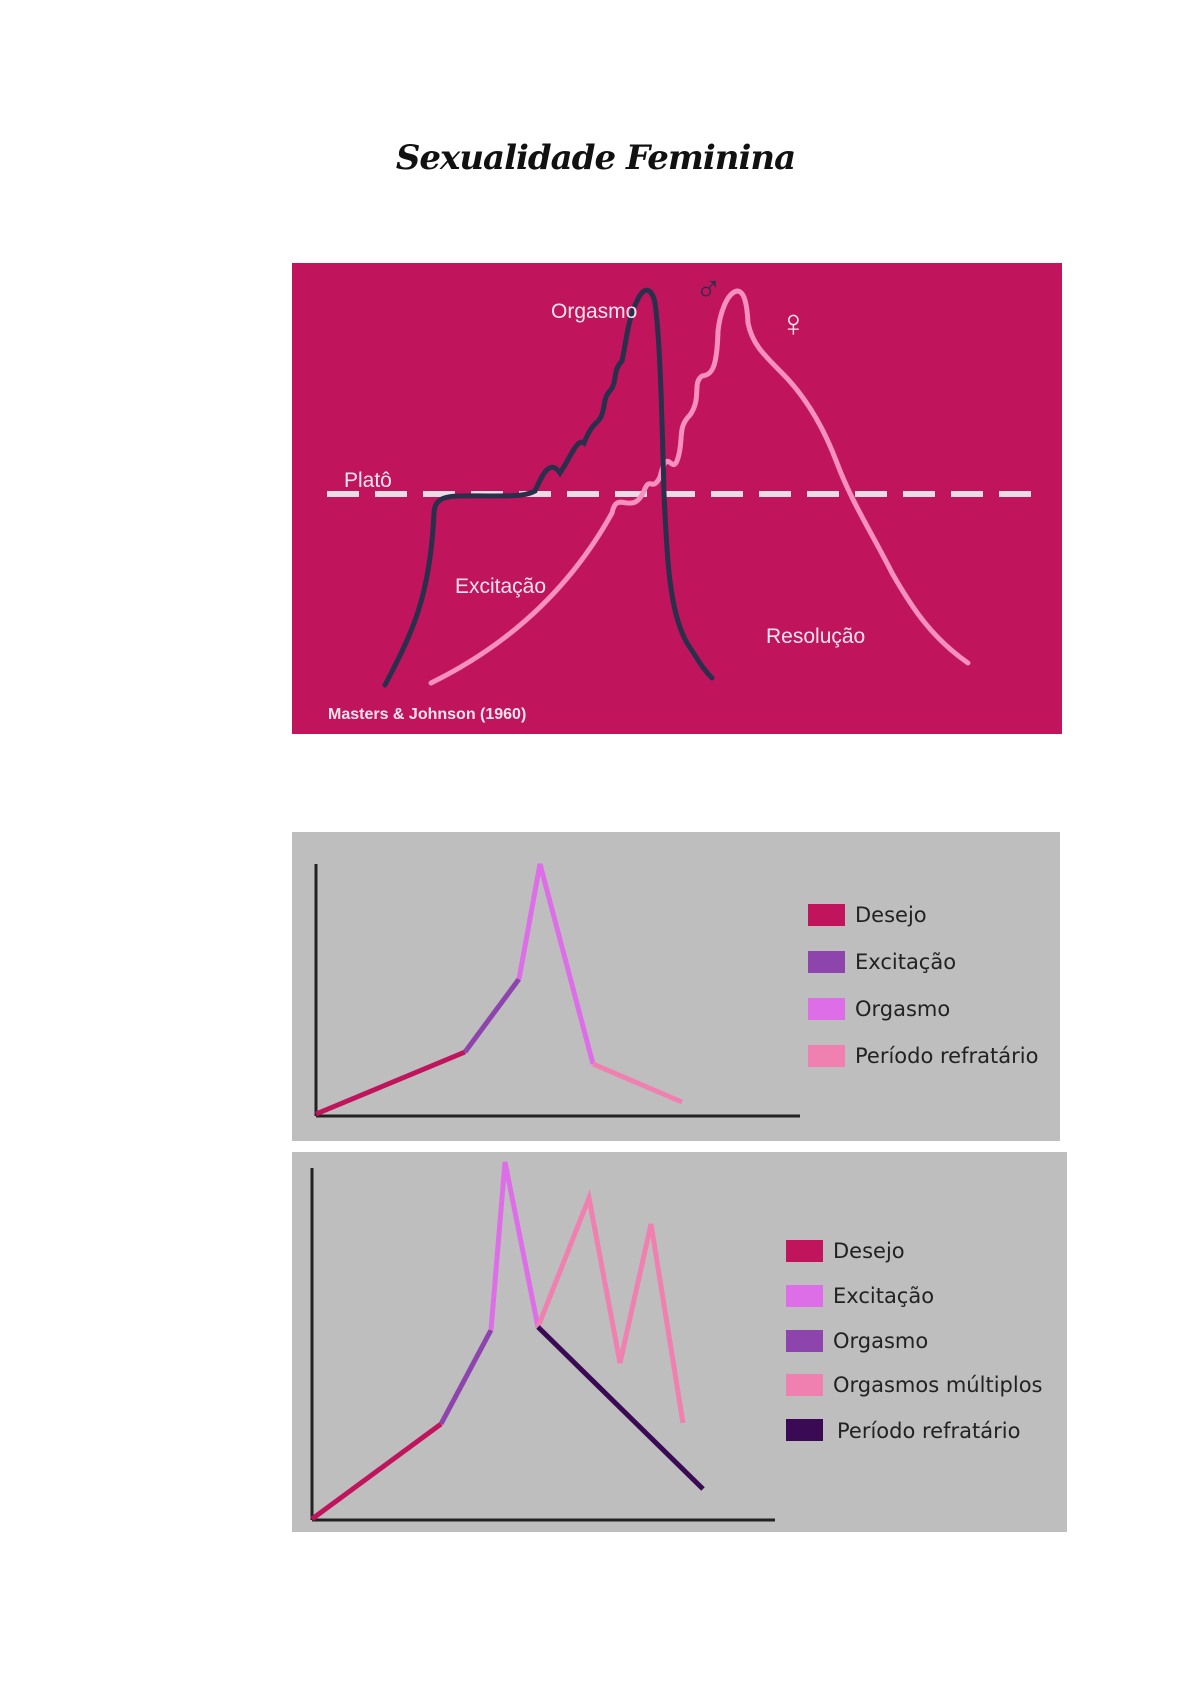 This screenshot has height=1684, width=1191. I want to click on excitement-peak-segment, so click(514, 1246).